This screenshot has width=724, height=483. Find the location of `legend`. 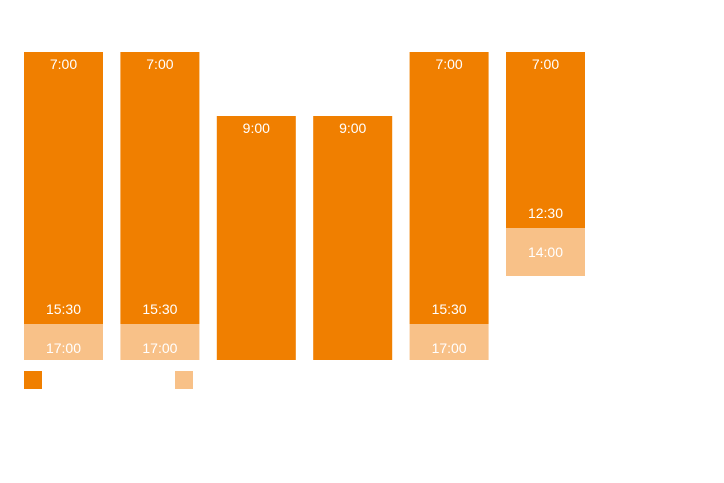

legend is located at coordinates (175, 380).